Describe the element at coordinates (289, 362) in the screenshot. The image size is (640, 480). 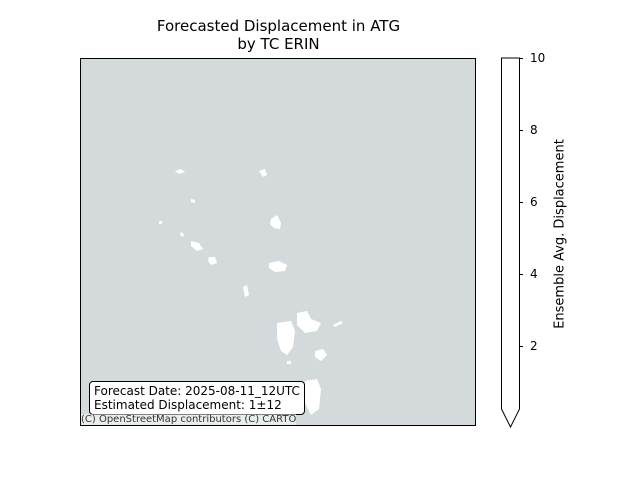
I see `island-les-saintes` at that location.